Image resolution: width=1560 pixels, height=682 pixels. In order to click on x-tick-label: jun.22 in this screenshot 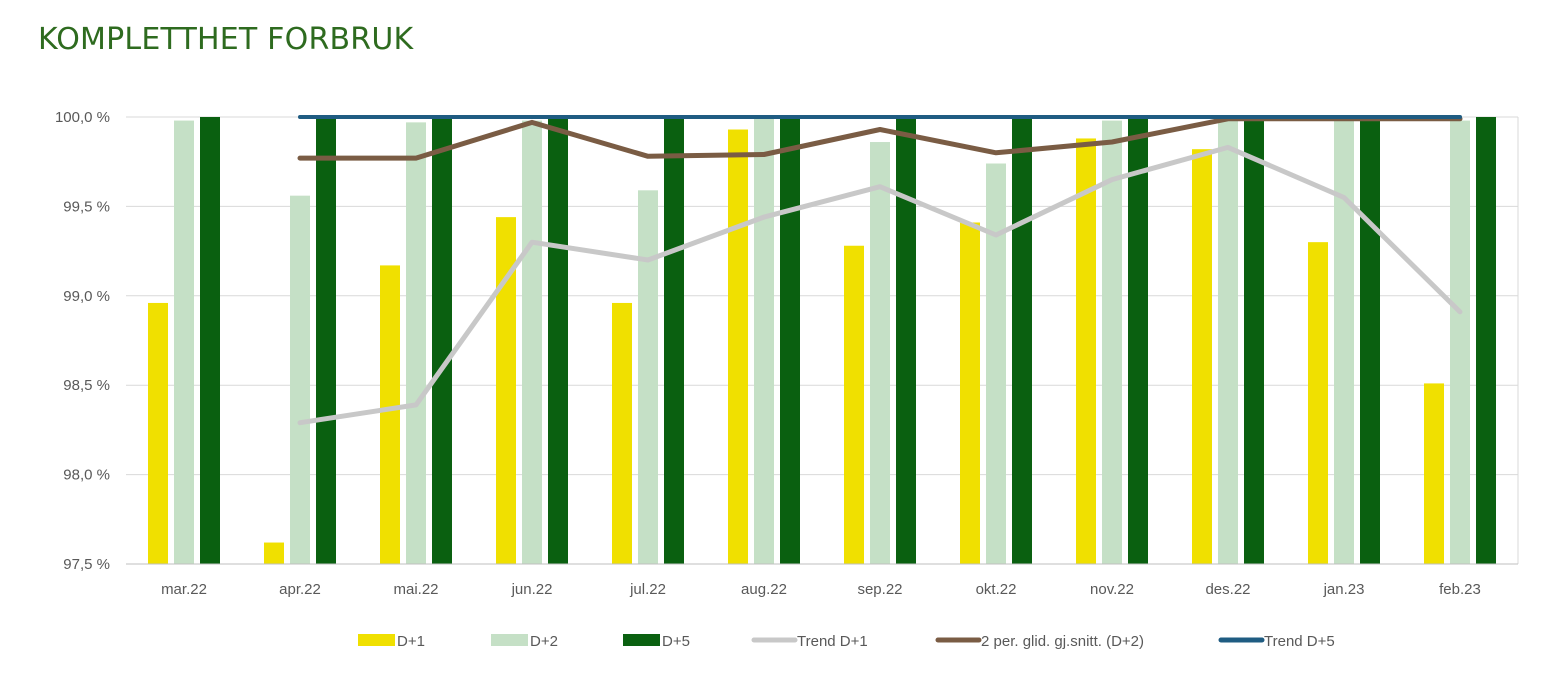, I will do `click(532, 589)`.